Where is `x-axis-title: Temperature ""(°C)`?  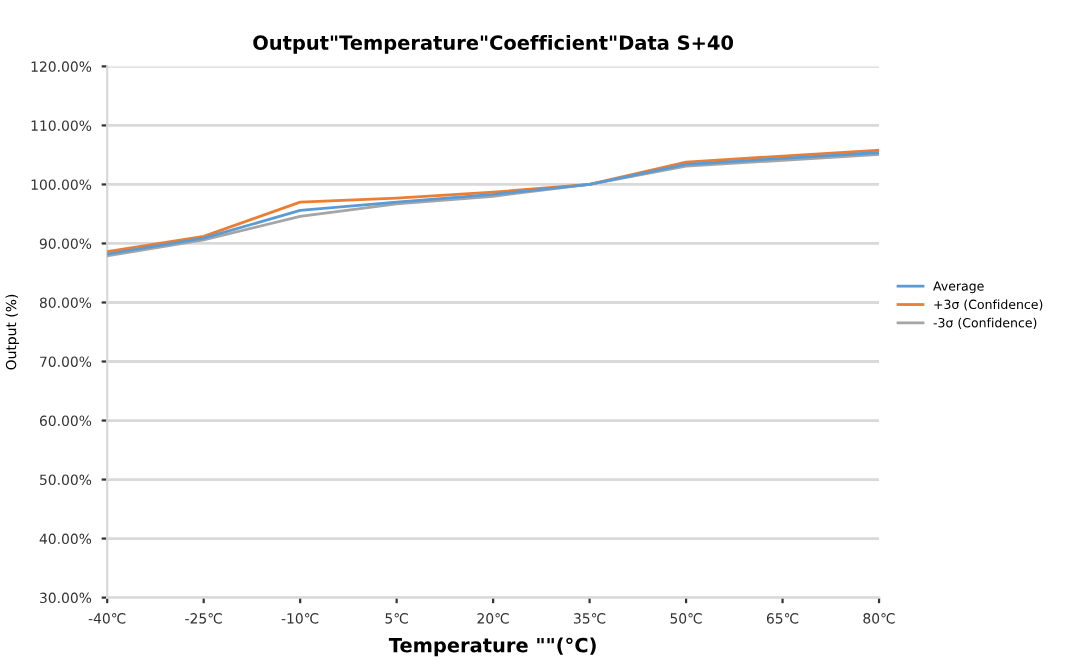
x-axis-title: Temperature ""(°C) is located at coordinates (492, 647).